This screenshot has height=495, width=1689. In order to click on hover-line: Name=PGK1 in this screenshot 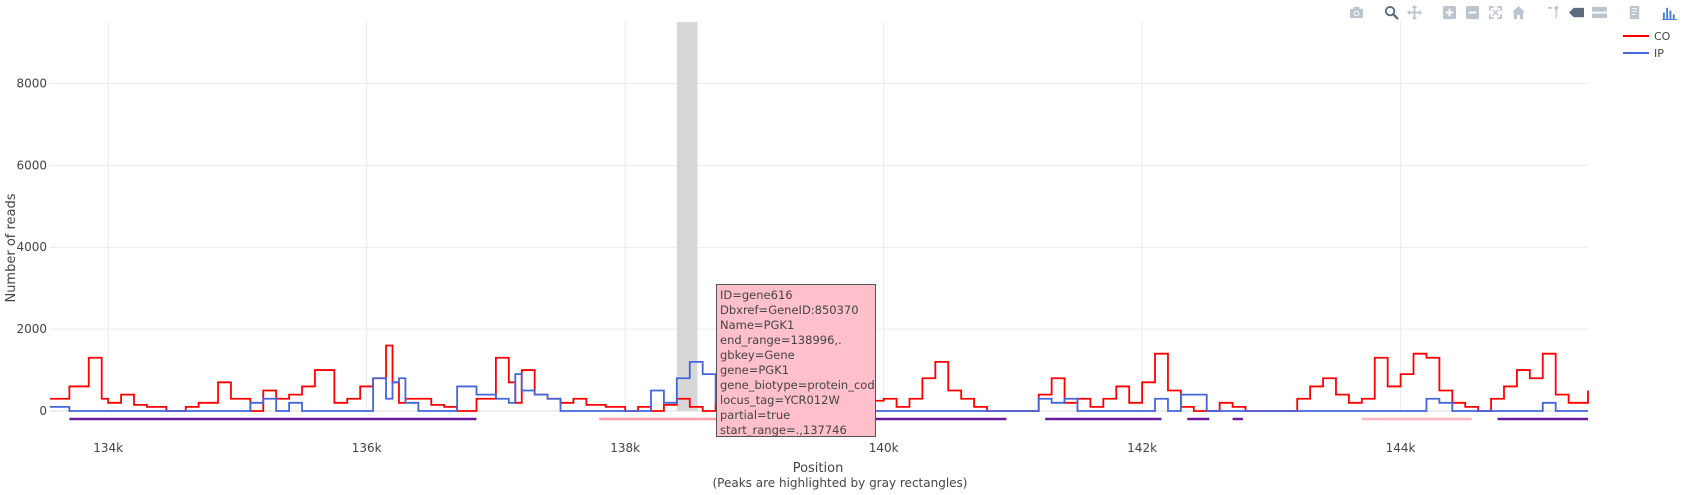, I will do `click(757, 325)`.